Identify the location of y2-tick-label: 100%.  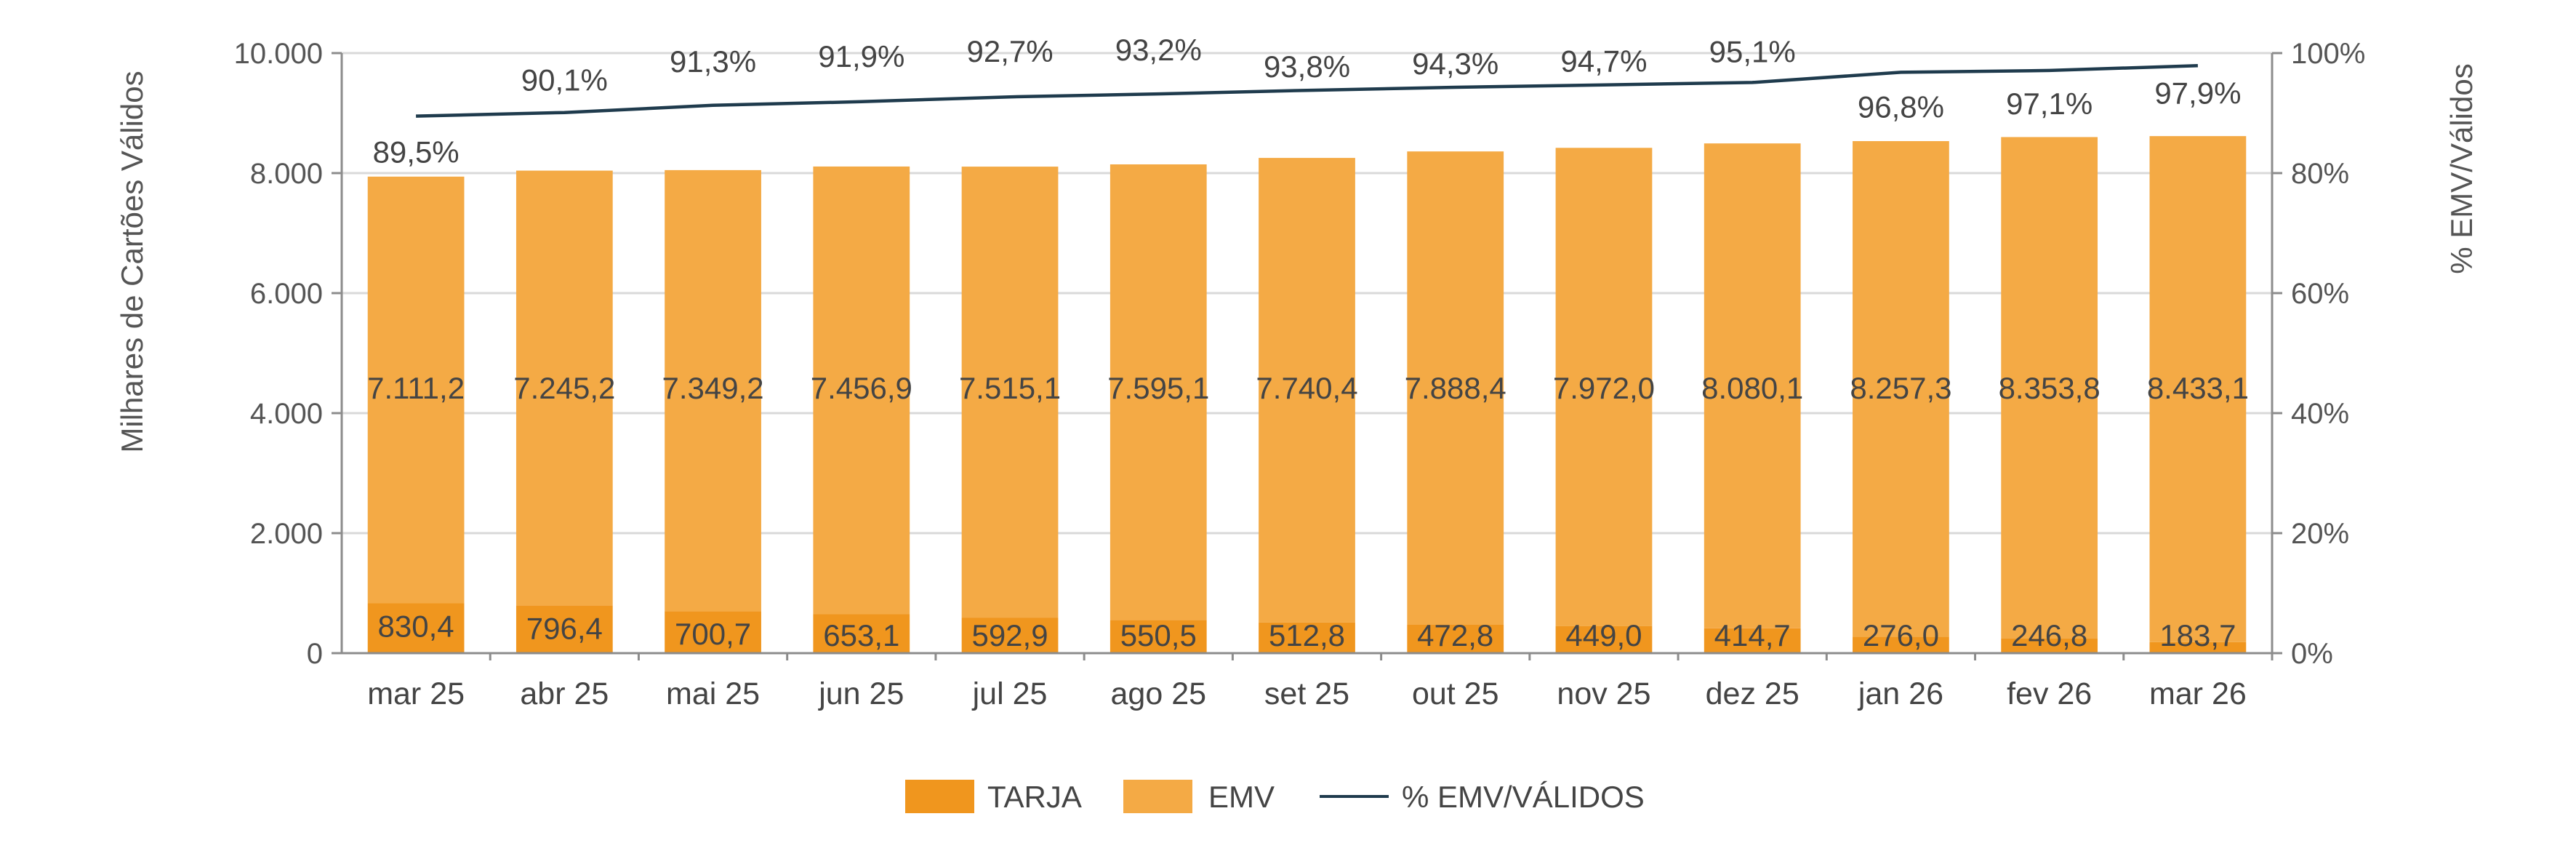
(2328, 54).